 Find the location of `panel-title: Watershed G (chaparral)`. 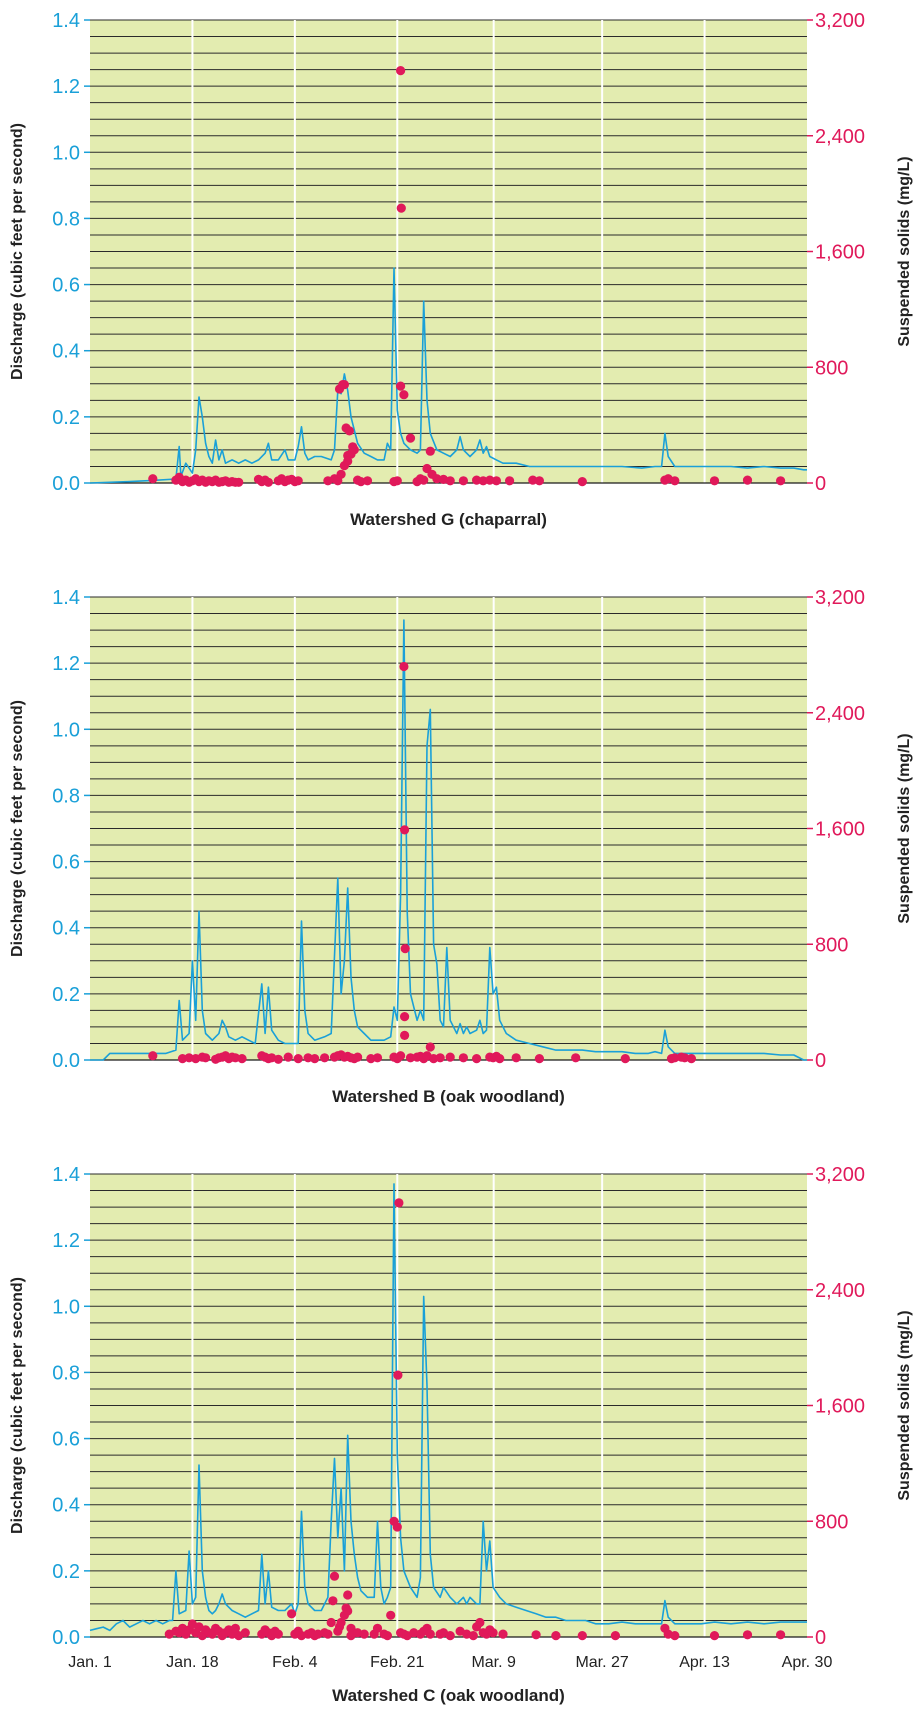

panel-title: Watershed G (chaparral) is located at coordinates (448, 519).